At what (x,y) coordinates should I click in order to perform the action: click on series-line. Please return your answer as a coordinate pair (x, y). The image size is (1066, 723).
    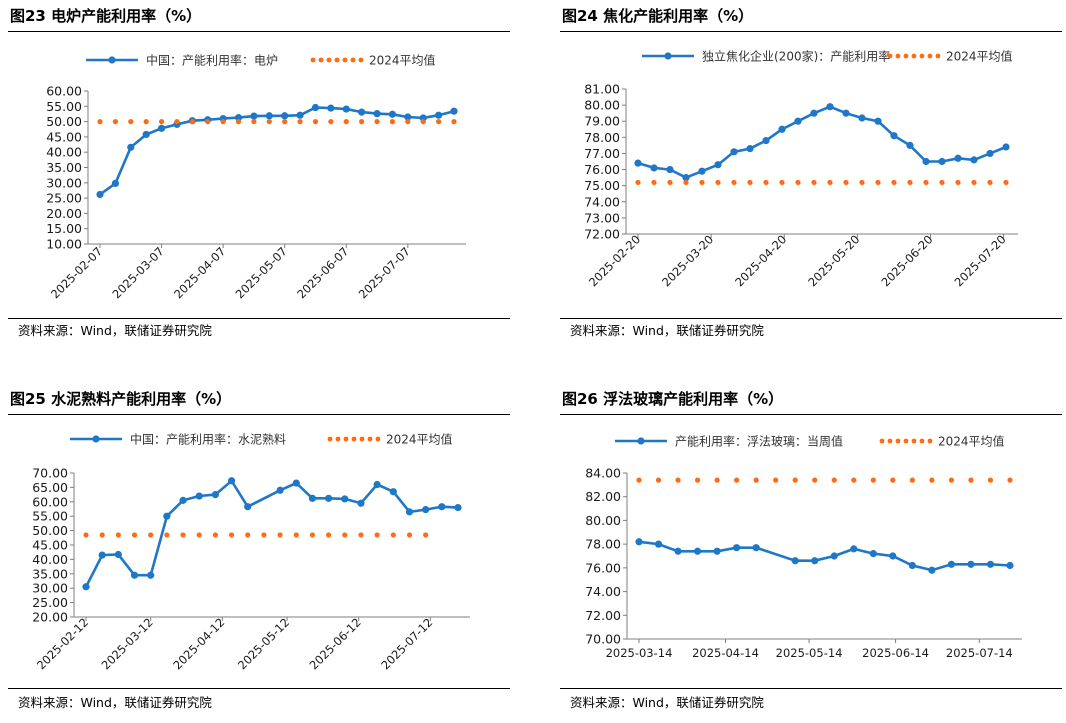
    Looking at the image, I should click on (822, 142).